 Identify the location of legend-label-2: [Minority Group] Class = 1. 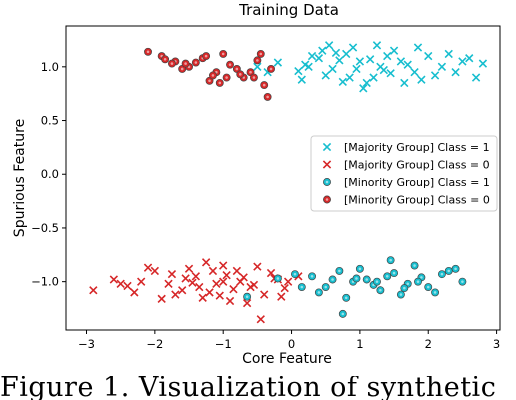
(417, 182).